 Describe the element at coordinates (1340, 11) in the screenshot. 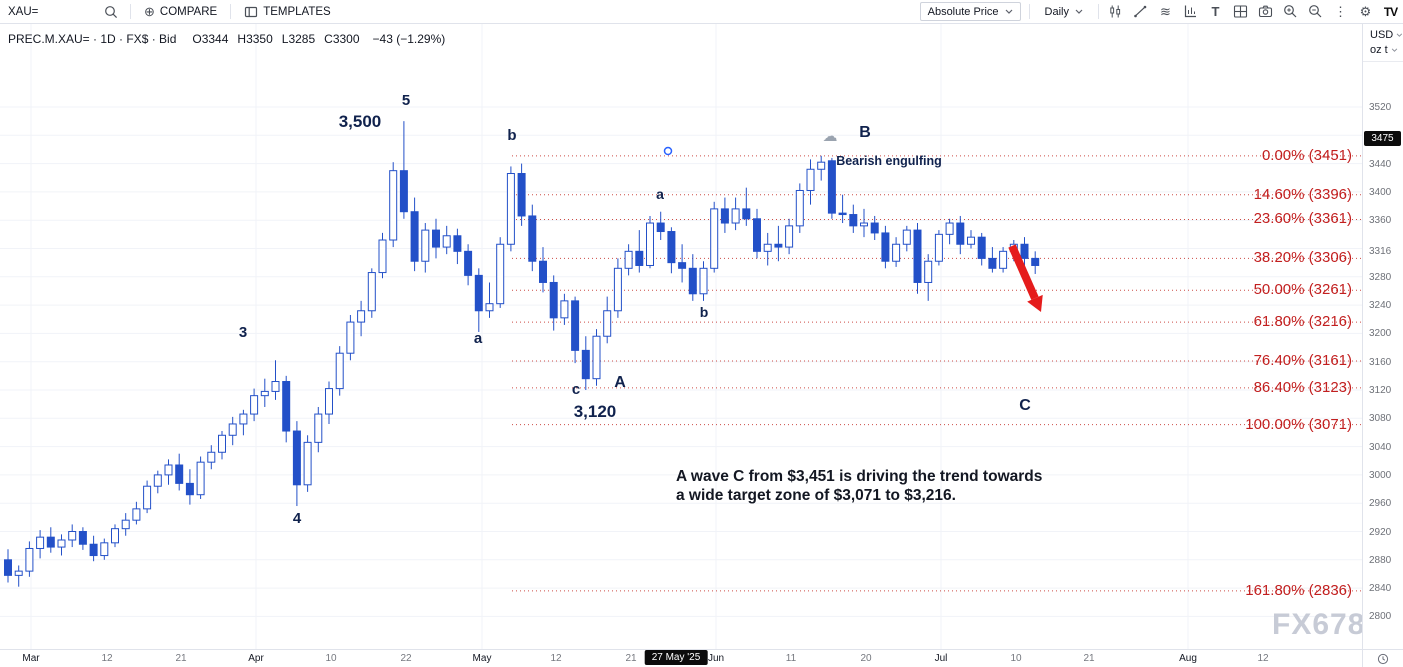

I see `more-options-icon: ⋮` at that location.